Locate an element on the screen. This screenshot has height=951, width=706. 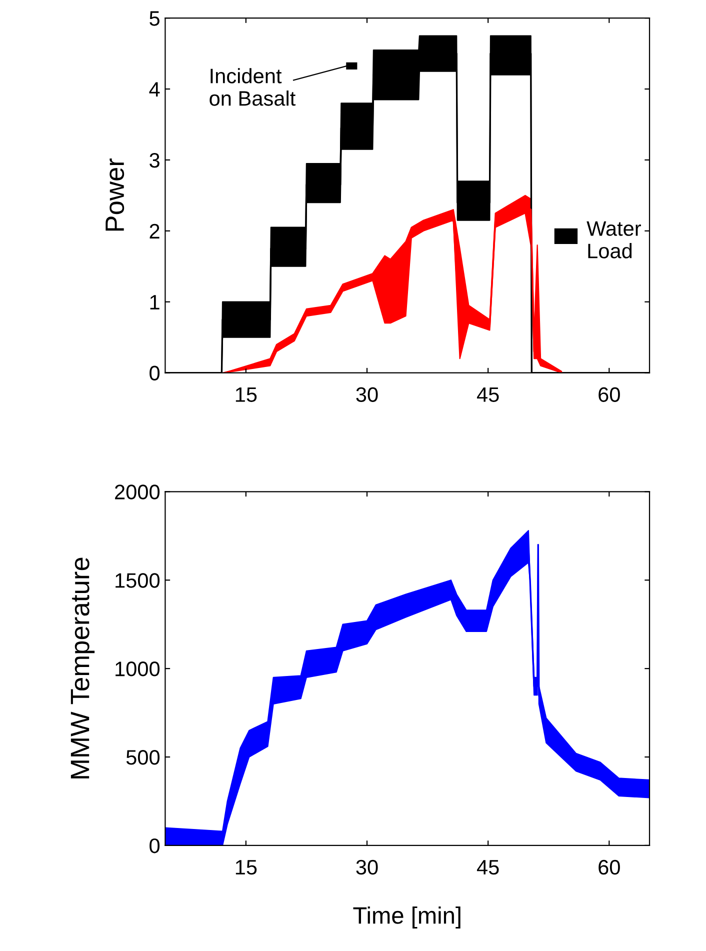
y-tick-label: 2 is located at coordinates (155, 231).